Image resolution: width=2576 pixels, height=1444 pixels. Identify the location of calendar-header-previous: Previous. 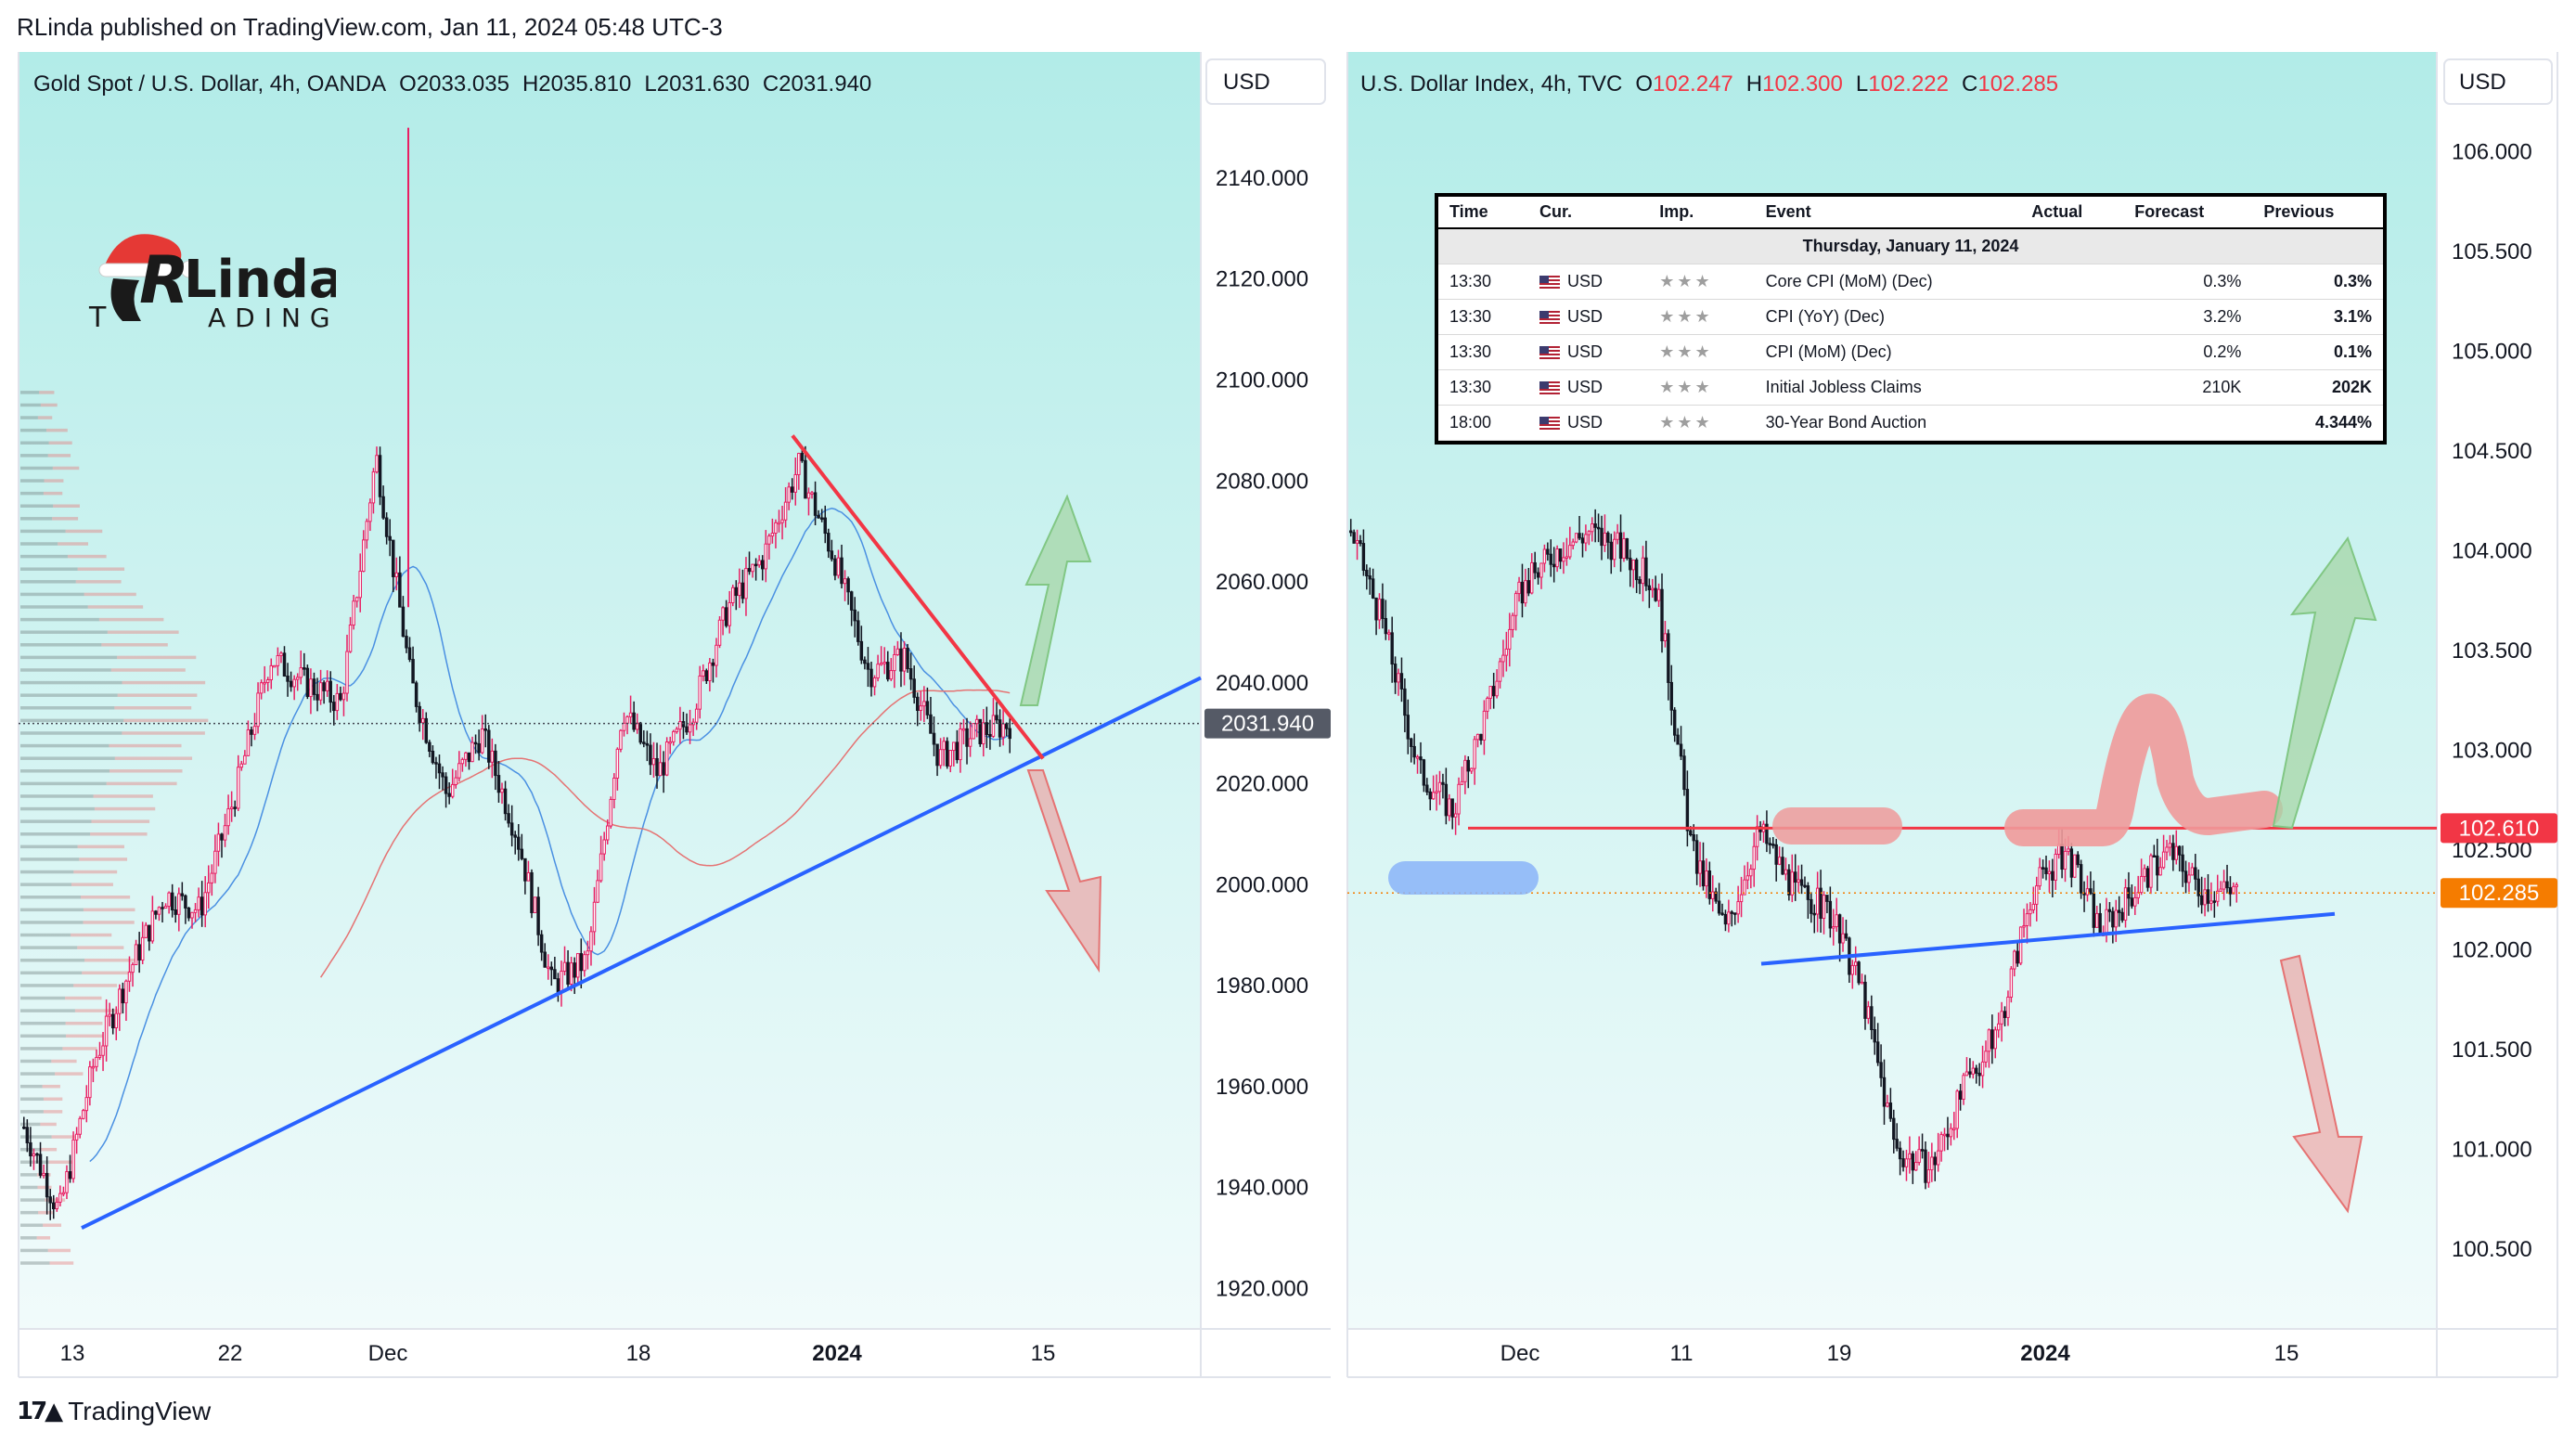
(2318, 213).